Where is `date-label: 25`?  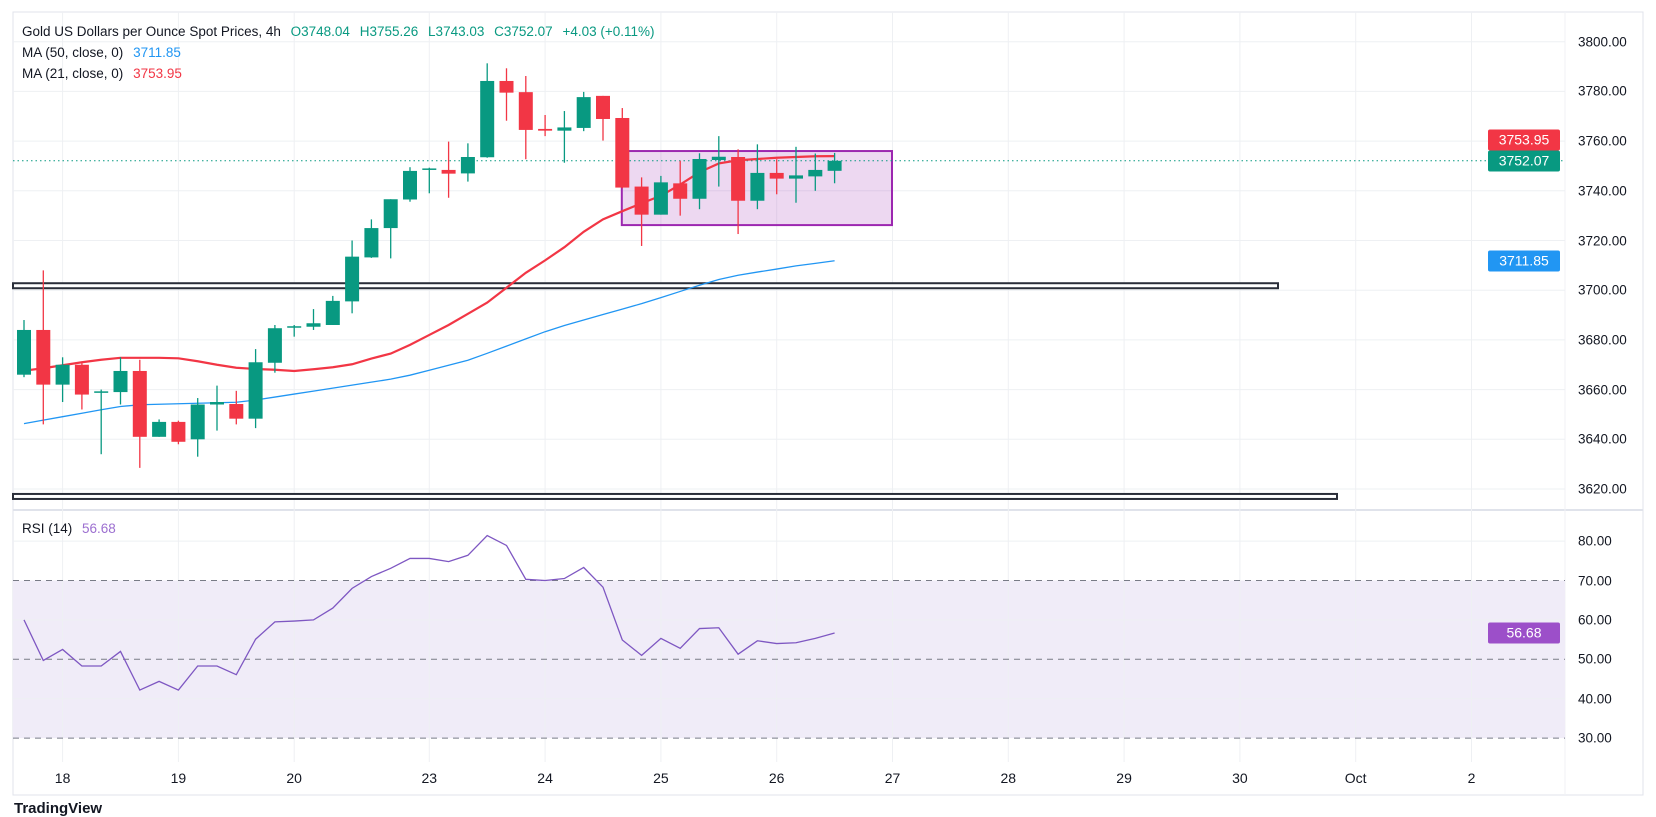 date-label: 25 is located at coordinates (661, 778).